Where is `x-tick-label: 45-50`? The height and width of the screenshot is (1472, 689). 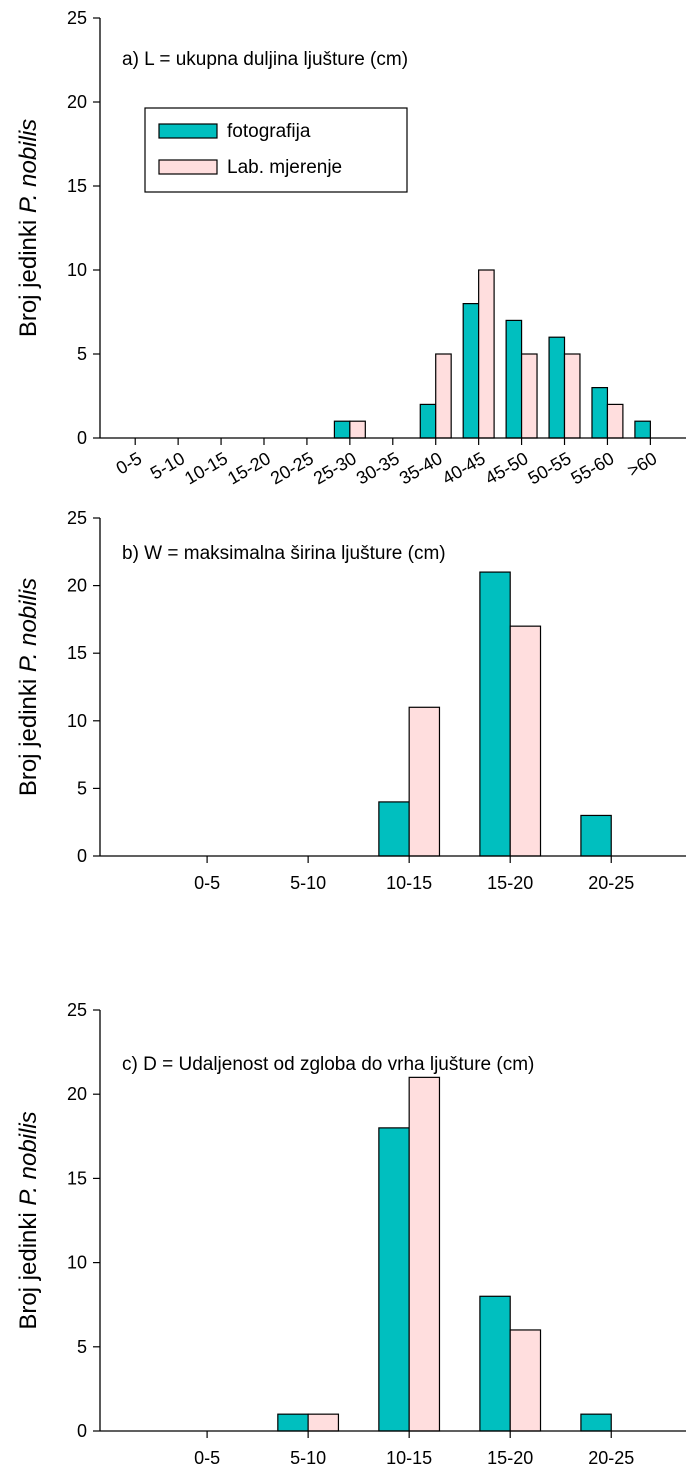
x-tick-label: 45-50 is located at coordinates (507, 468).